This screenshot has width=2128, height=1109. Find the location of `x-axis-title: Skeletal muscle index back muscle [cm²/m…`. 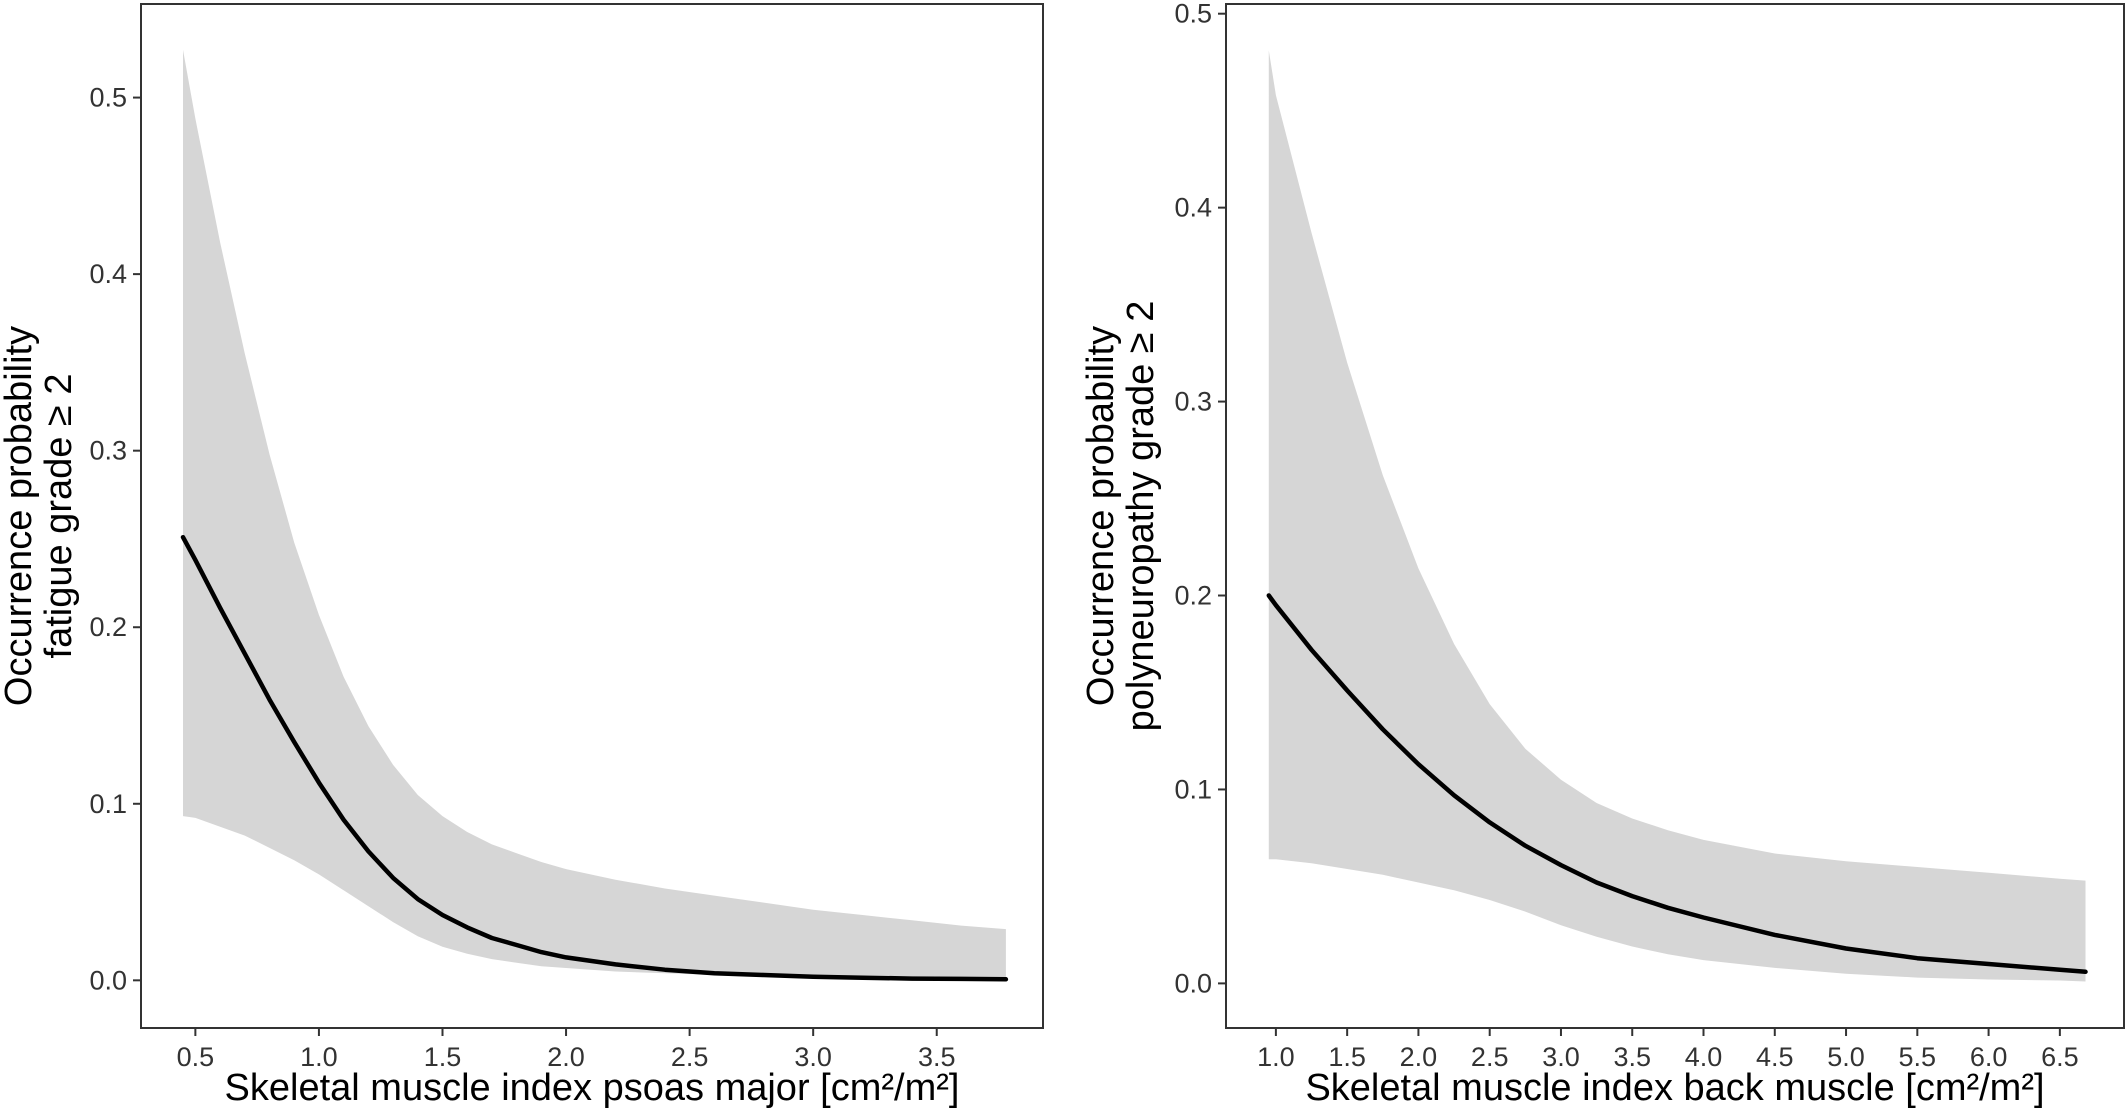

x-axis-title: Skeletal muscle index back muscle [cm²/m… is located at coordinates (1674, 1088).